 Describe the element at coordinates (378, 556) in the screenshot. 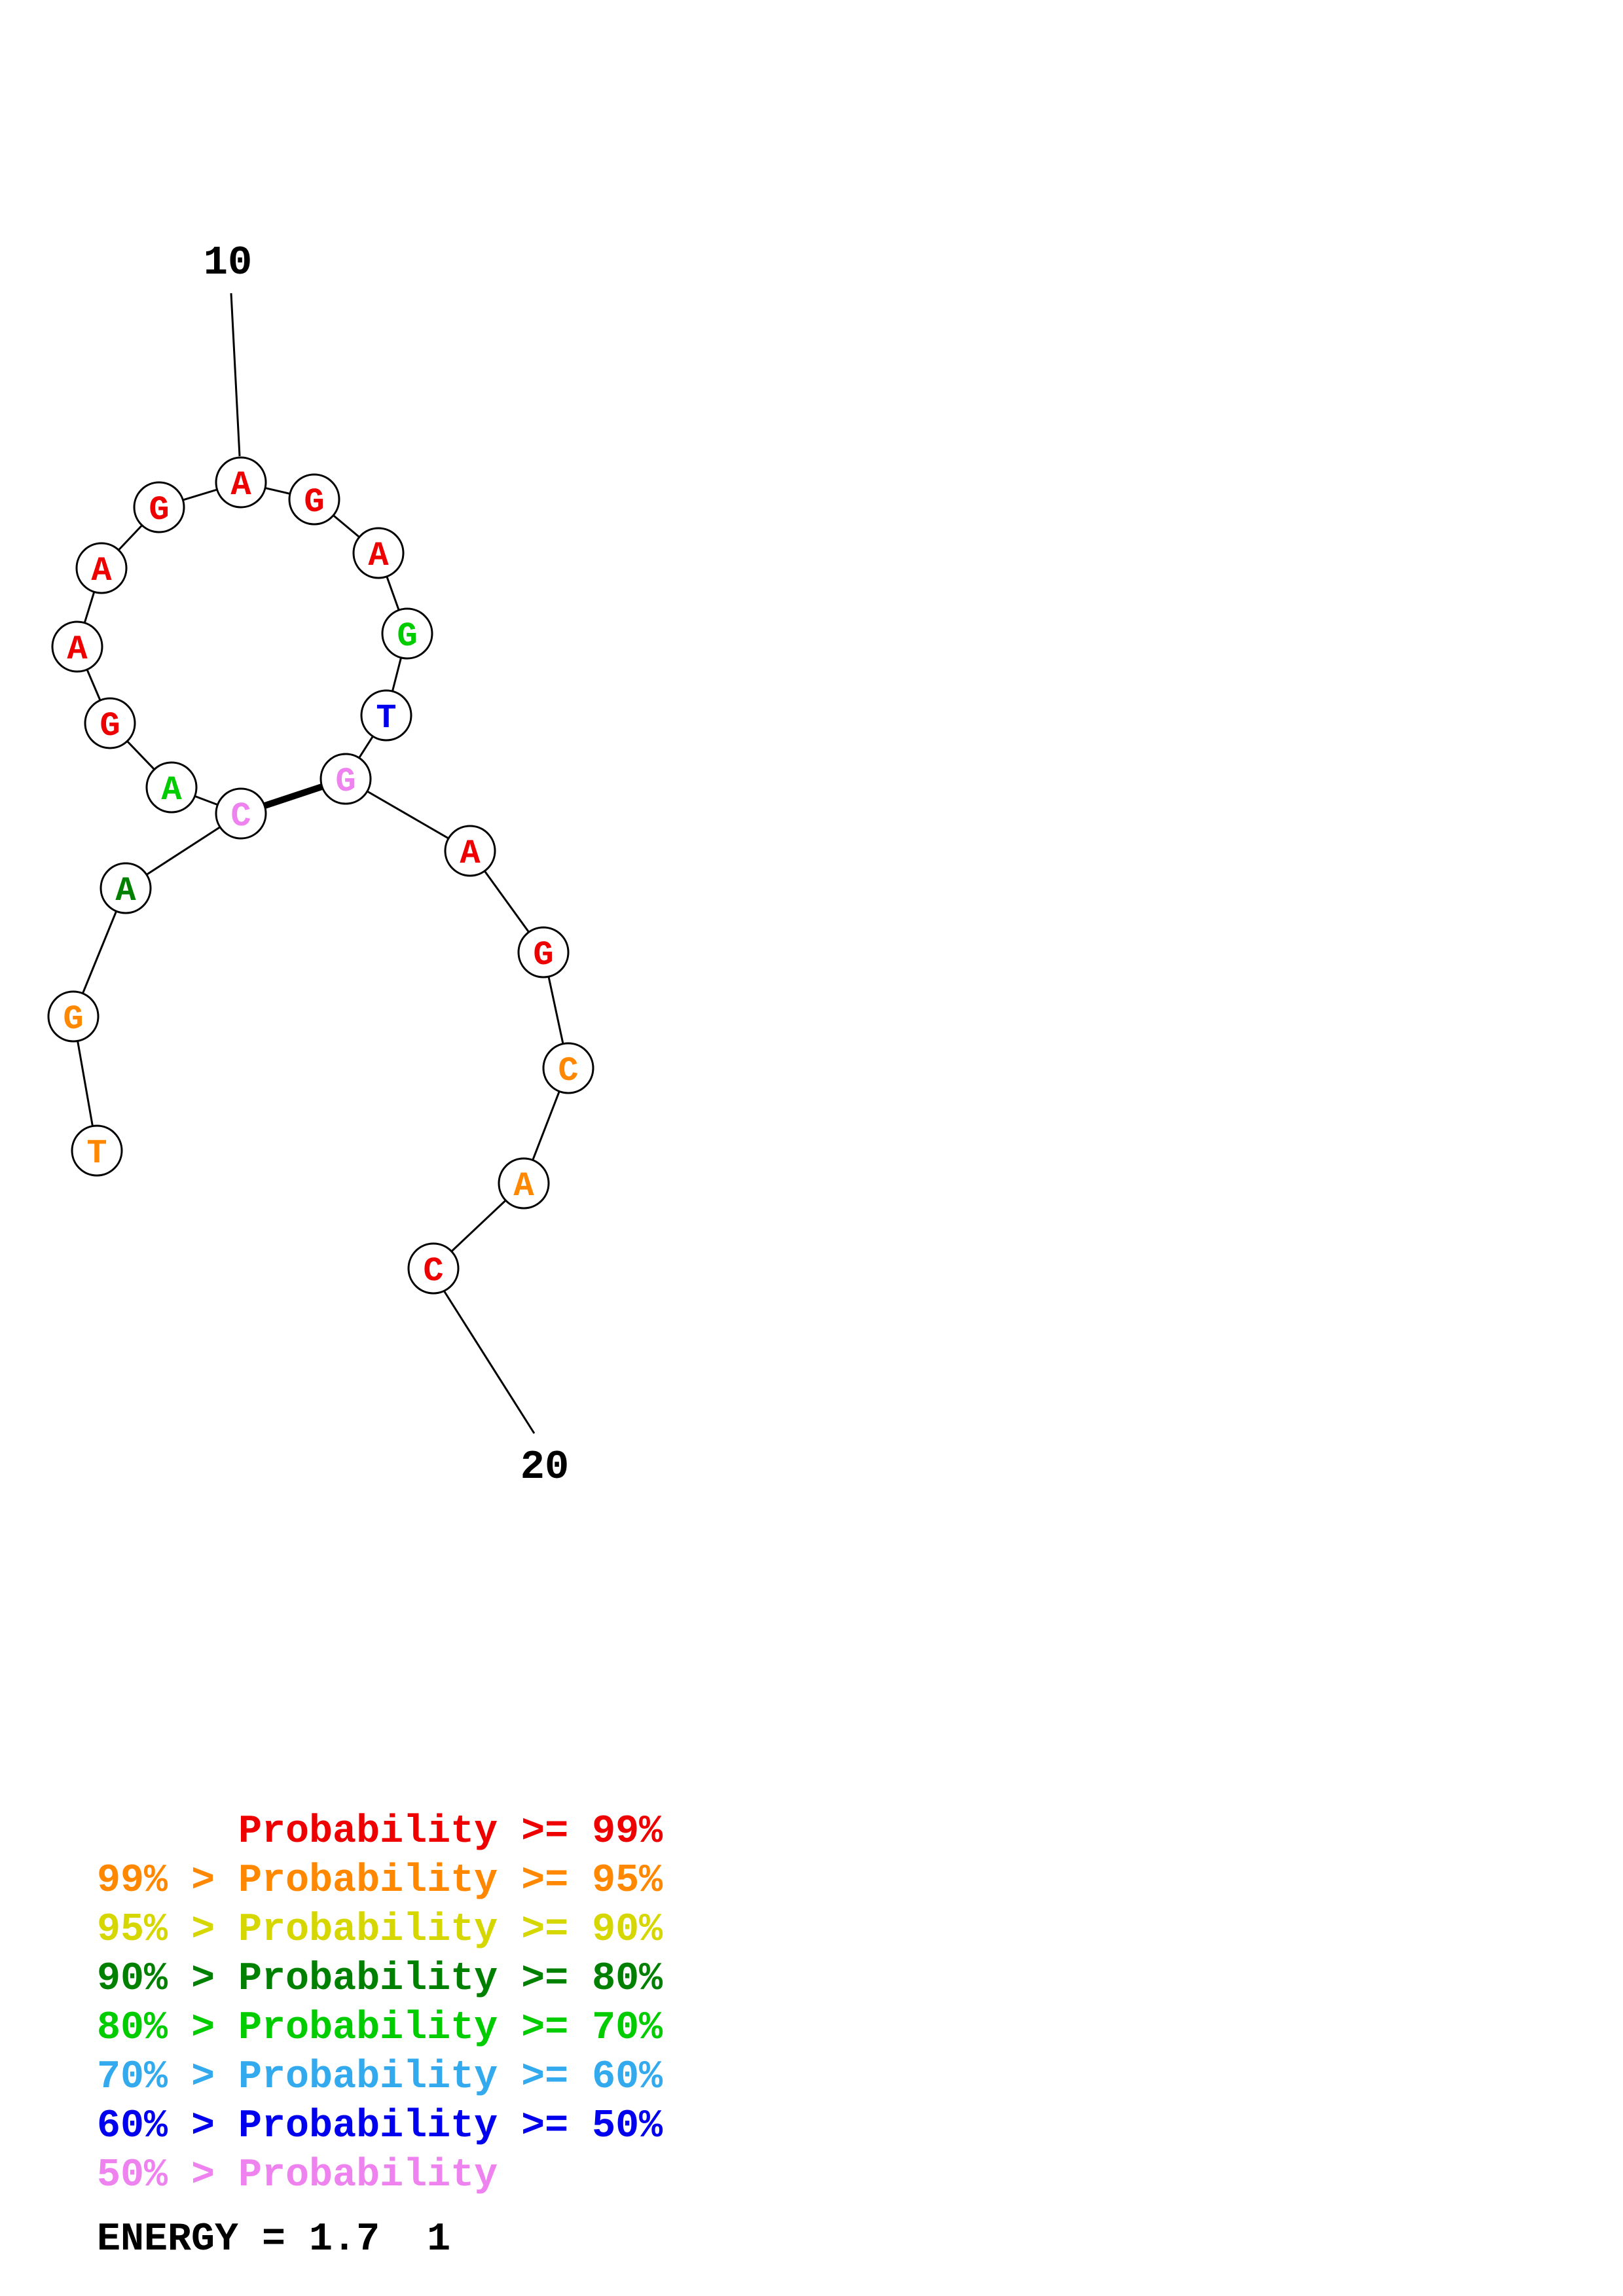

I see `nucleotide-base-12: A` at that location.